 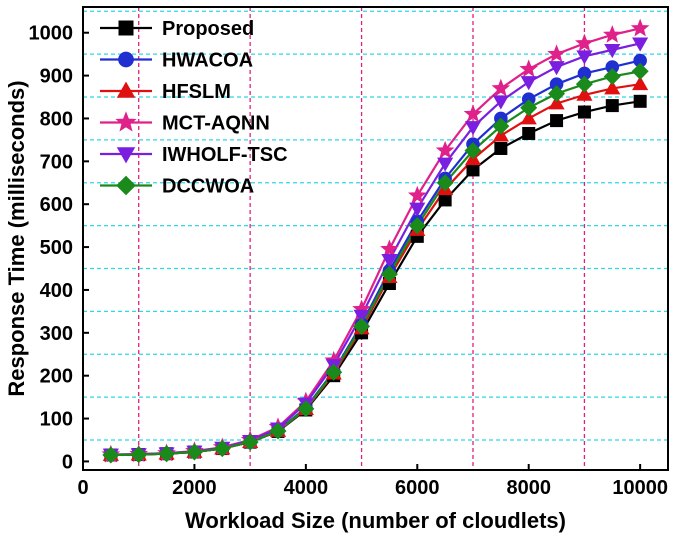 I want to click on legend-item-iwholf-tsc: IWHOLF-TSC, so click(x=194, y=155).